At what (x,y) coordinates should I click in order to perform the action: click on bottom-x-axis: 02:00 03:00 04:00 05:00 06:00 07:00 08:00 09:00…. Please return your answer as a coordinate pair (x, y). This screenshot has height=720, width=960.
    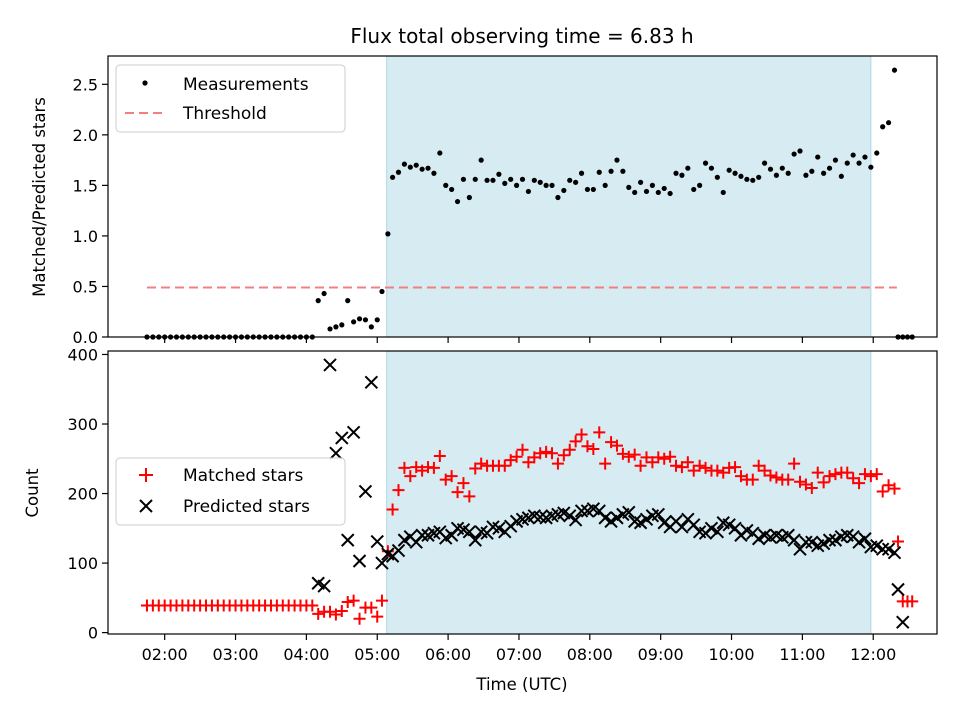
    Looking at the image, I should click on (519, 649).